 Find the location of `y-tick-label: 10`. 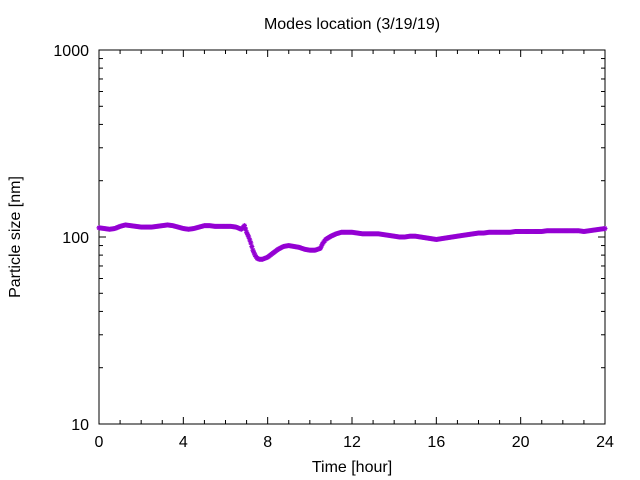

y-tick-label: 10 is located at coordinates (80, 425).